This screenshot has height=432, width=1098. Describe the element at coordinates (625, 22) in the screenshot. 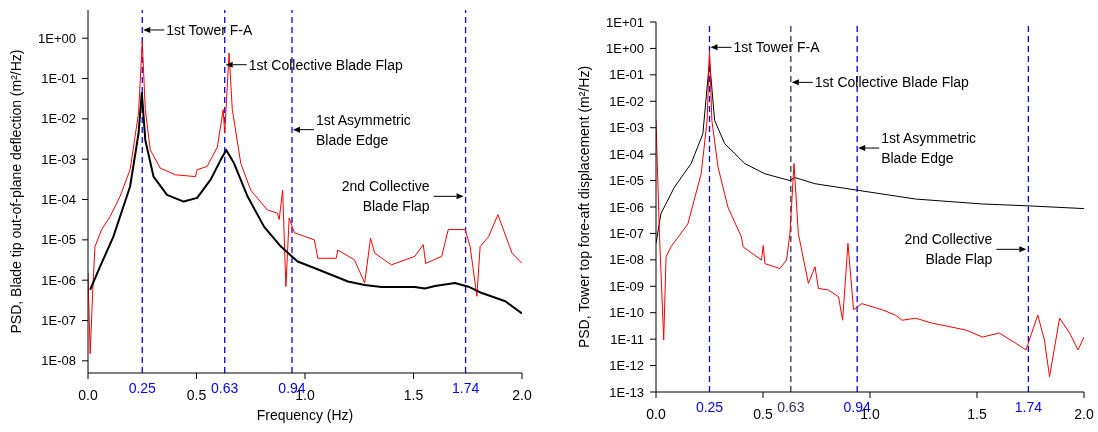

I see `y-tick-label: 1E+01` at that location.